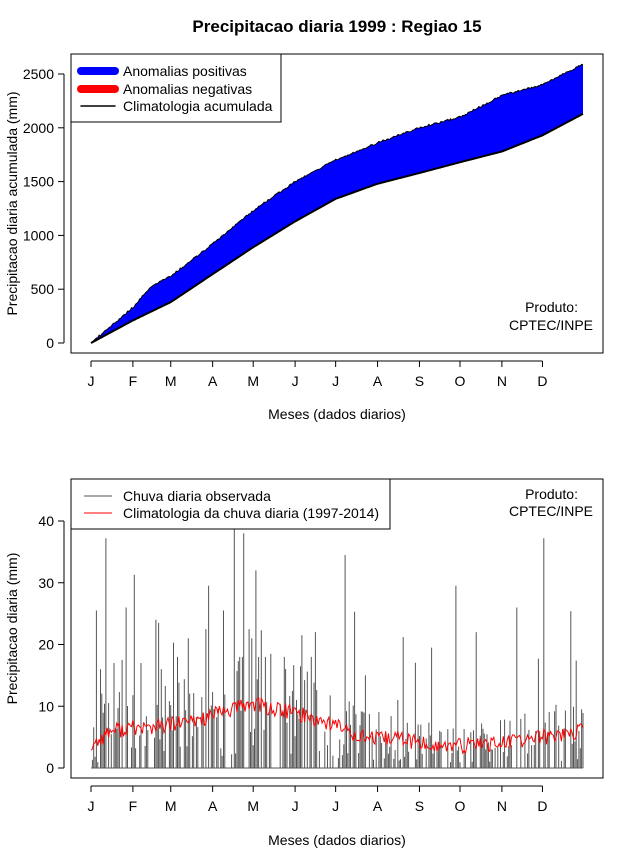 Image resolution: width=640 pixels, height=850 pixels. What do you see at coordinates (38, 235) in the screenshot?
I see `y-tick-label: 1000` at bounding box center [38, 235].